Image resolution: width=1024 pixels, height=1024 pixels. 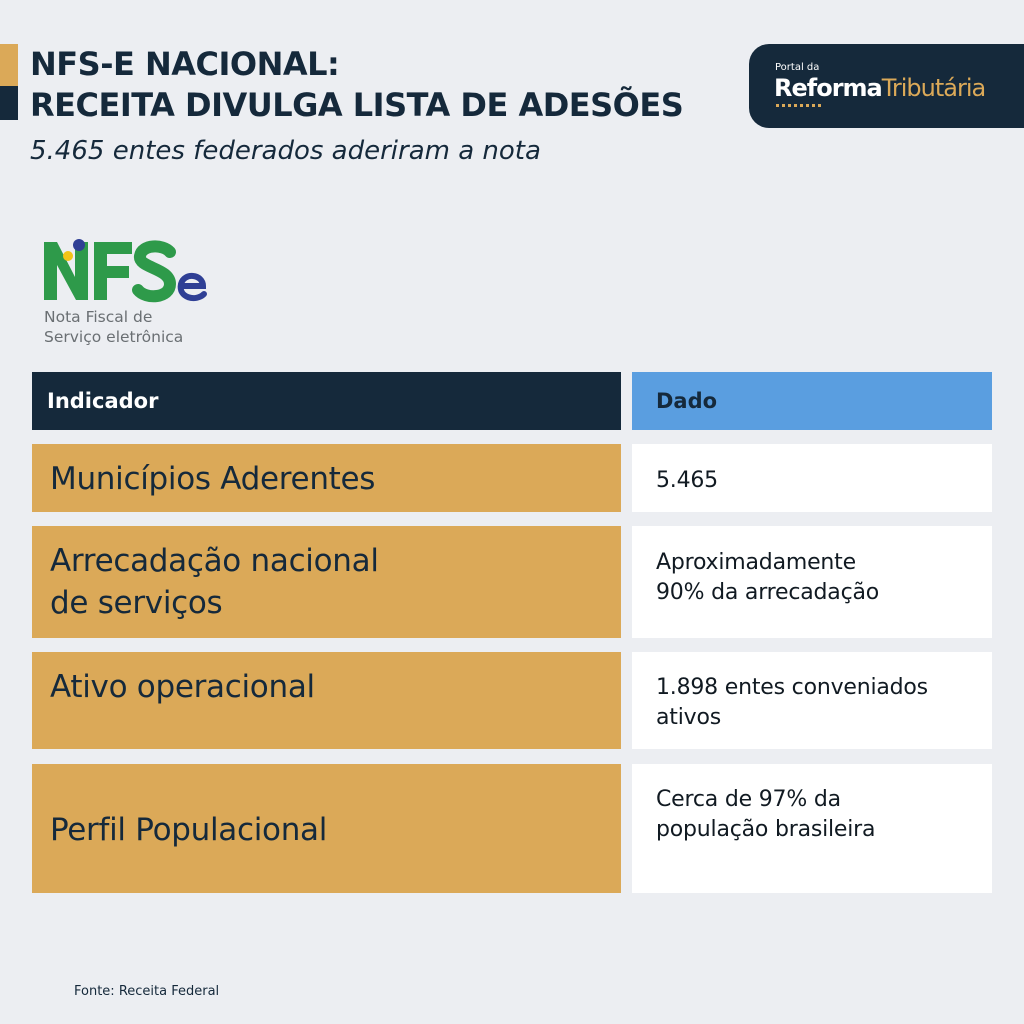 I want to click on indicator-text: Arrecadação nacional de serviços, so click(x=214, y=582).